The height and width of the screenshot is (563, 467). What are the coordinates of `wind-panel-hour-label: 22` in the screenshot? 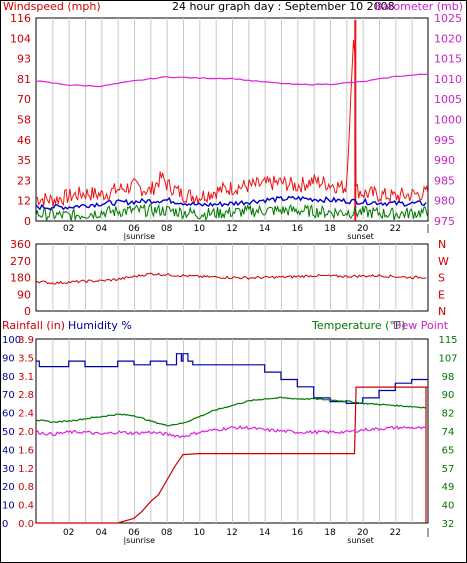 It's located at (395, 229).